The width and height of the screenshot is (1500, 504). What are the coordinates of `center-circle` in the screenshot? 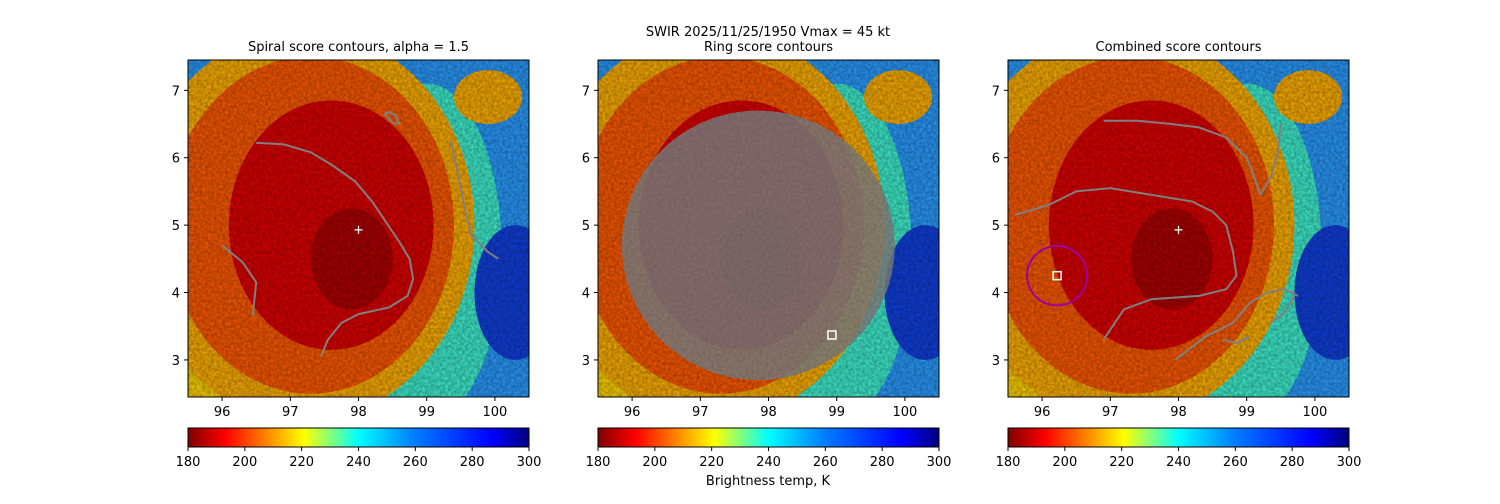 It's located at (1057, 276).